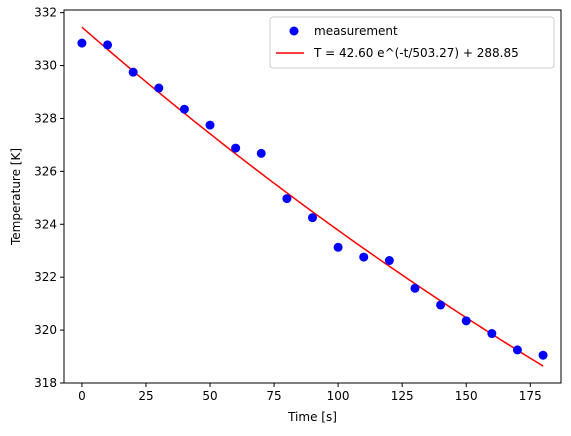  I want to click on x-axis-label: Time [s], so click(312, 417).